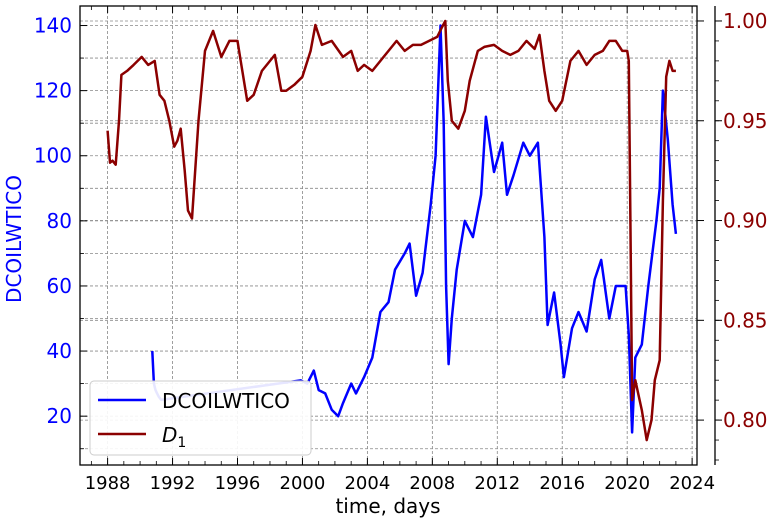 This screenshot has height=522, width=777. What do you see at coordinates (59, 286) in the screenshot?
I see `y-tick-label-left: 60` at bounding box center [59, 286].